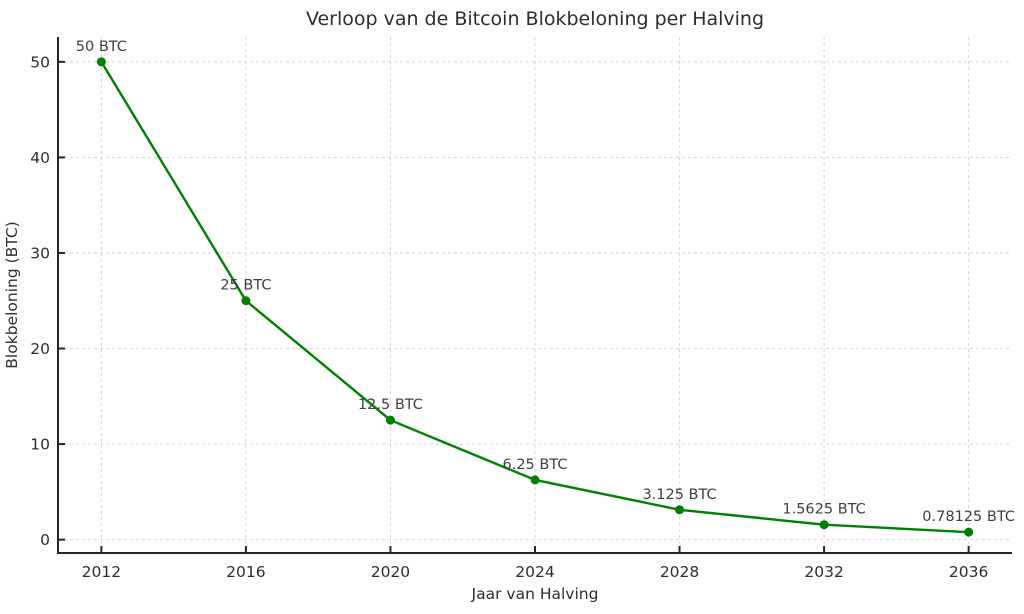 The height and width of the screenshot is (614, 1024). What do you see at coordinates (534, 572) in the screenshot?
I see `x-tick-label: 2024` at bounding box center [534, 572].